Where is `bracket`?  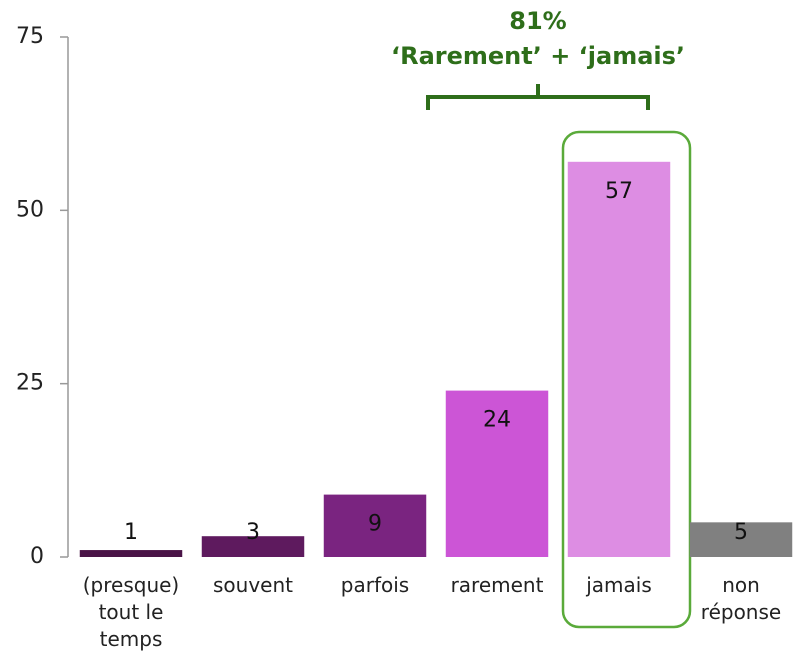 bracket is located at coordinates (538, 97).